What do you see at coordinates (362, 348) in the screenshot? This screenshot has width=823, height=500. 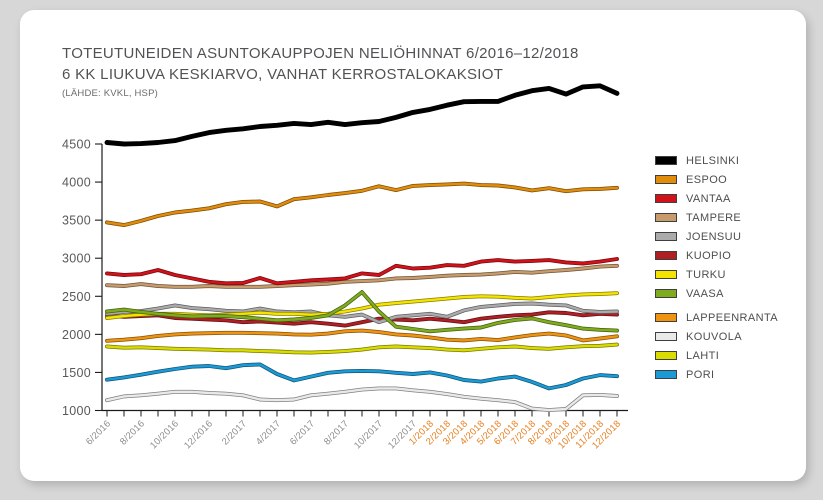 I see `series-line-lahti` at bounding box center [362, 348].